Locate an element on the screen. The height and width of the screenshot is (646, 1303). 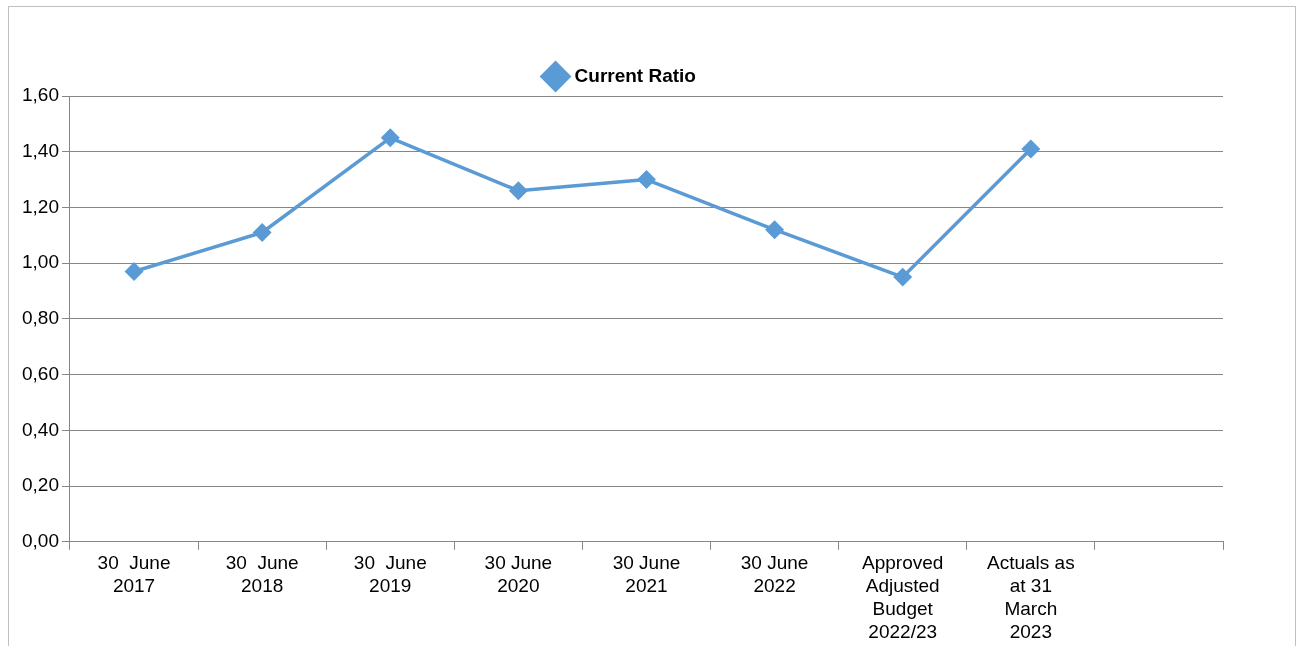
y-tick-label: 0,40 is located at coordinates (40, 429).